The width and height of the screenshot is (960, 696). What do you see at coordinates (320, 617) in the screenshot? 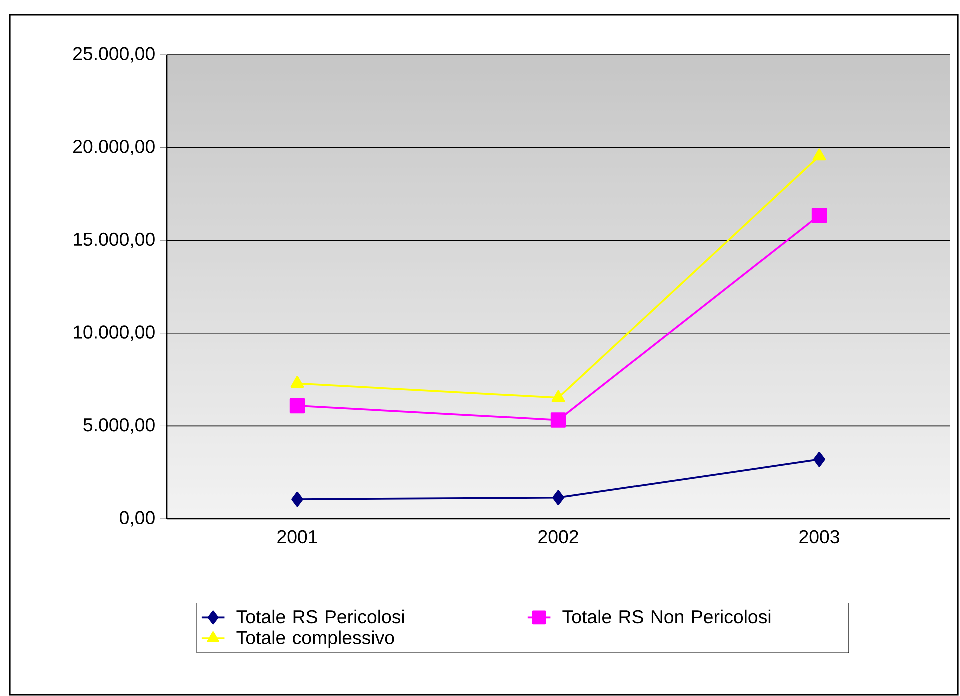
I see `legend-label: Totale RS Pericolosi` at bounding box center [320, 617].